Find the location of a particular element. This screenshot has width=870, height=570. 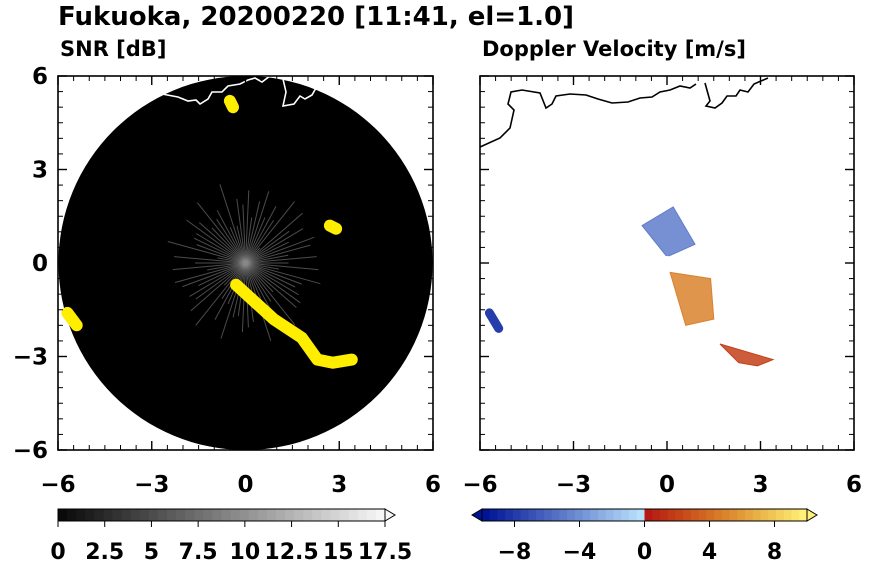

velocity-coastline is located at coordinates (624, 112).